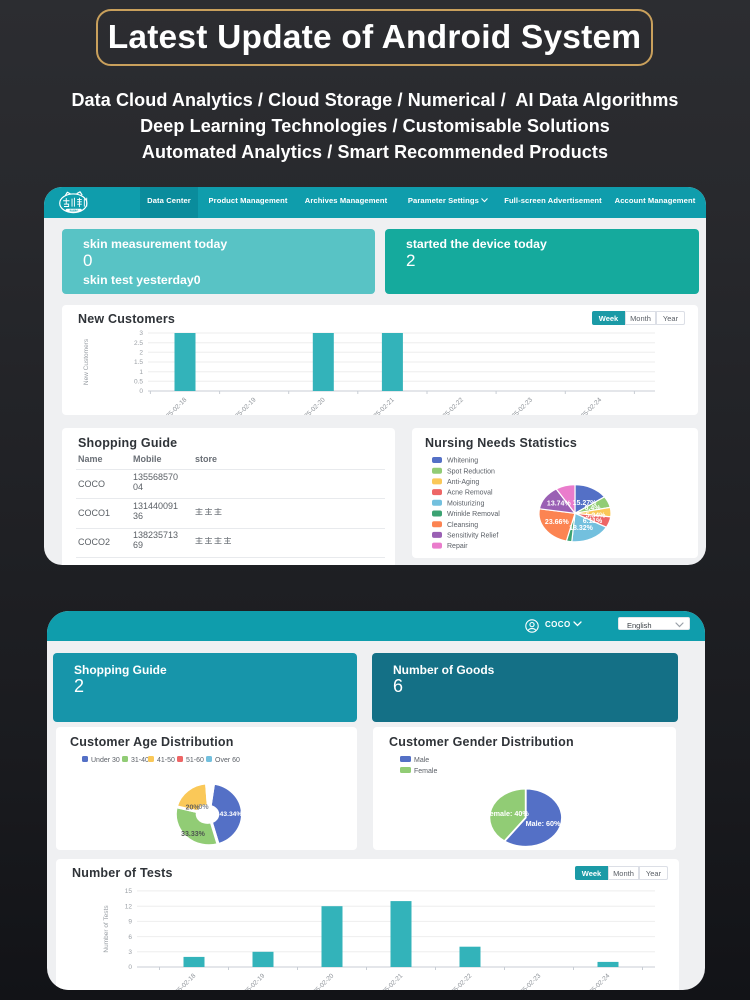  Describe the element at coordinates (543, 823) in the screenshot. I see `svg-text: Male: 60%` at that location.